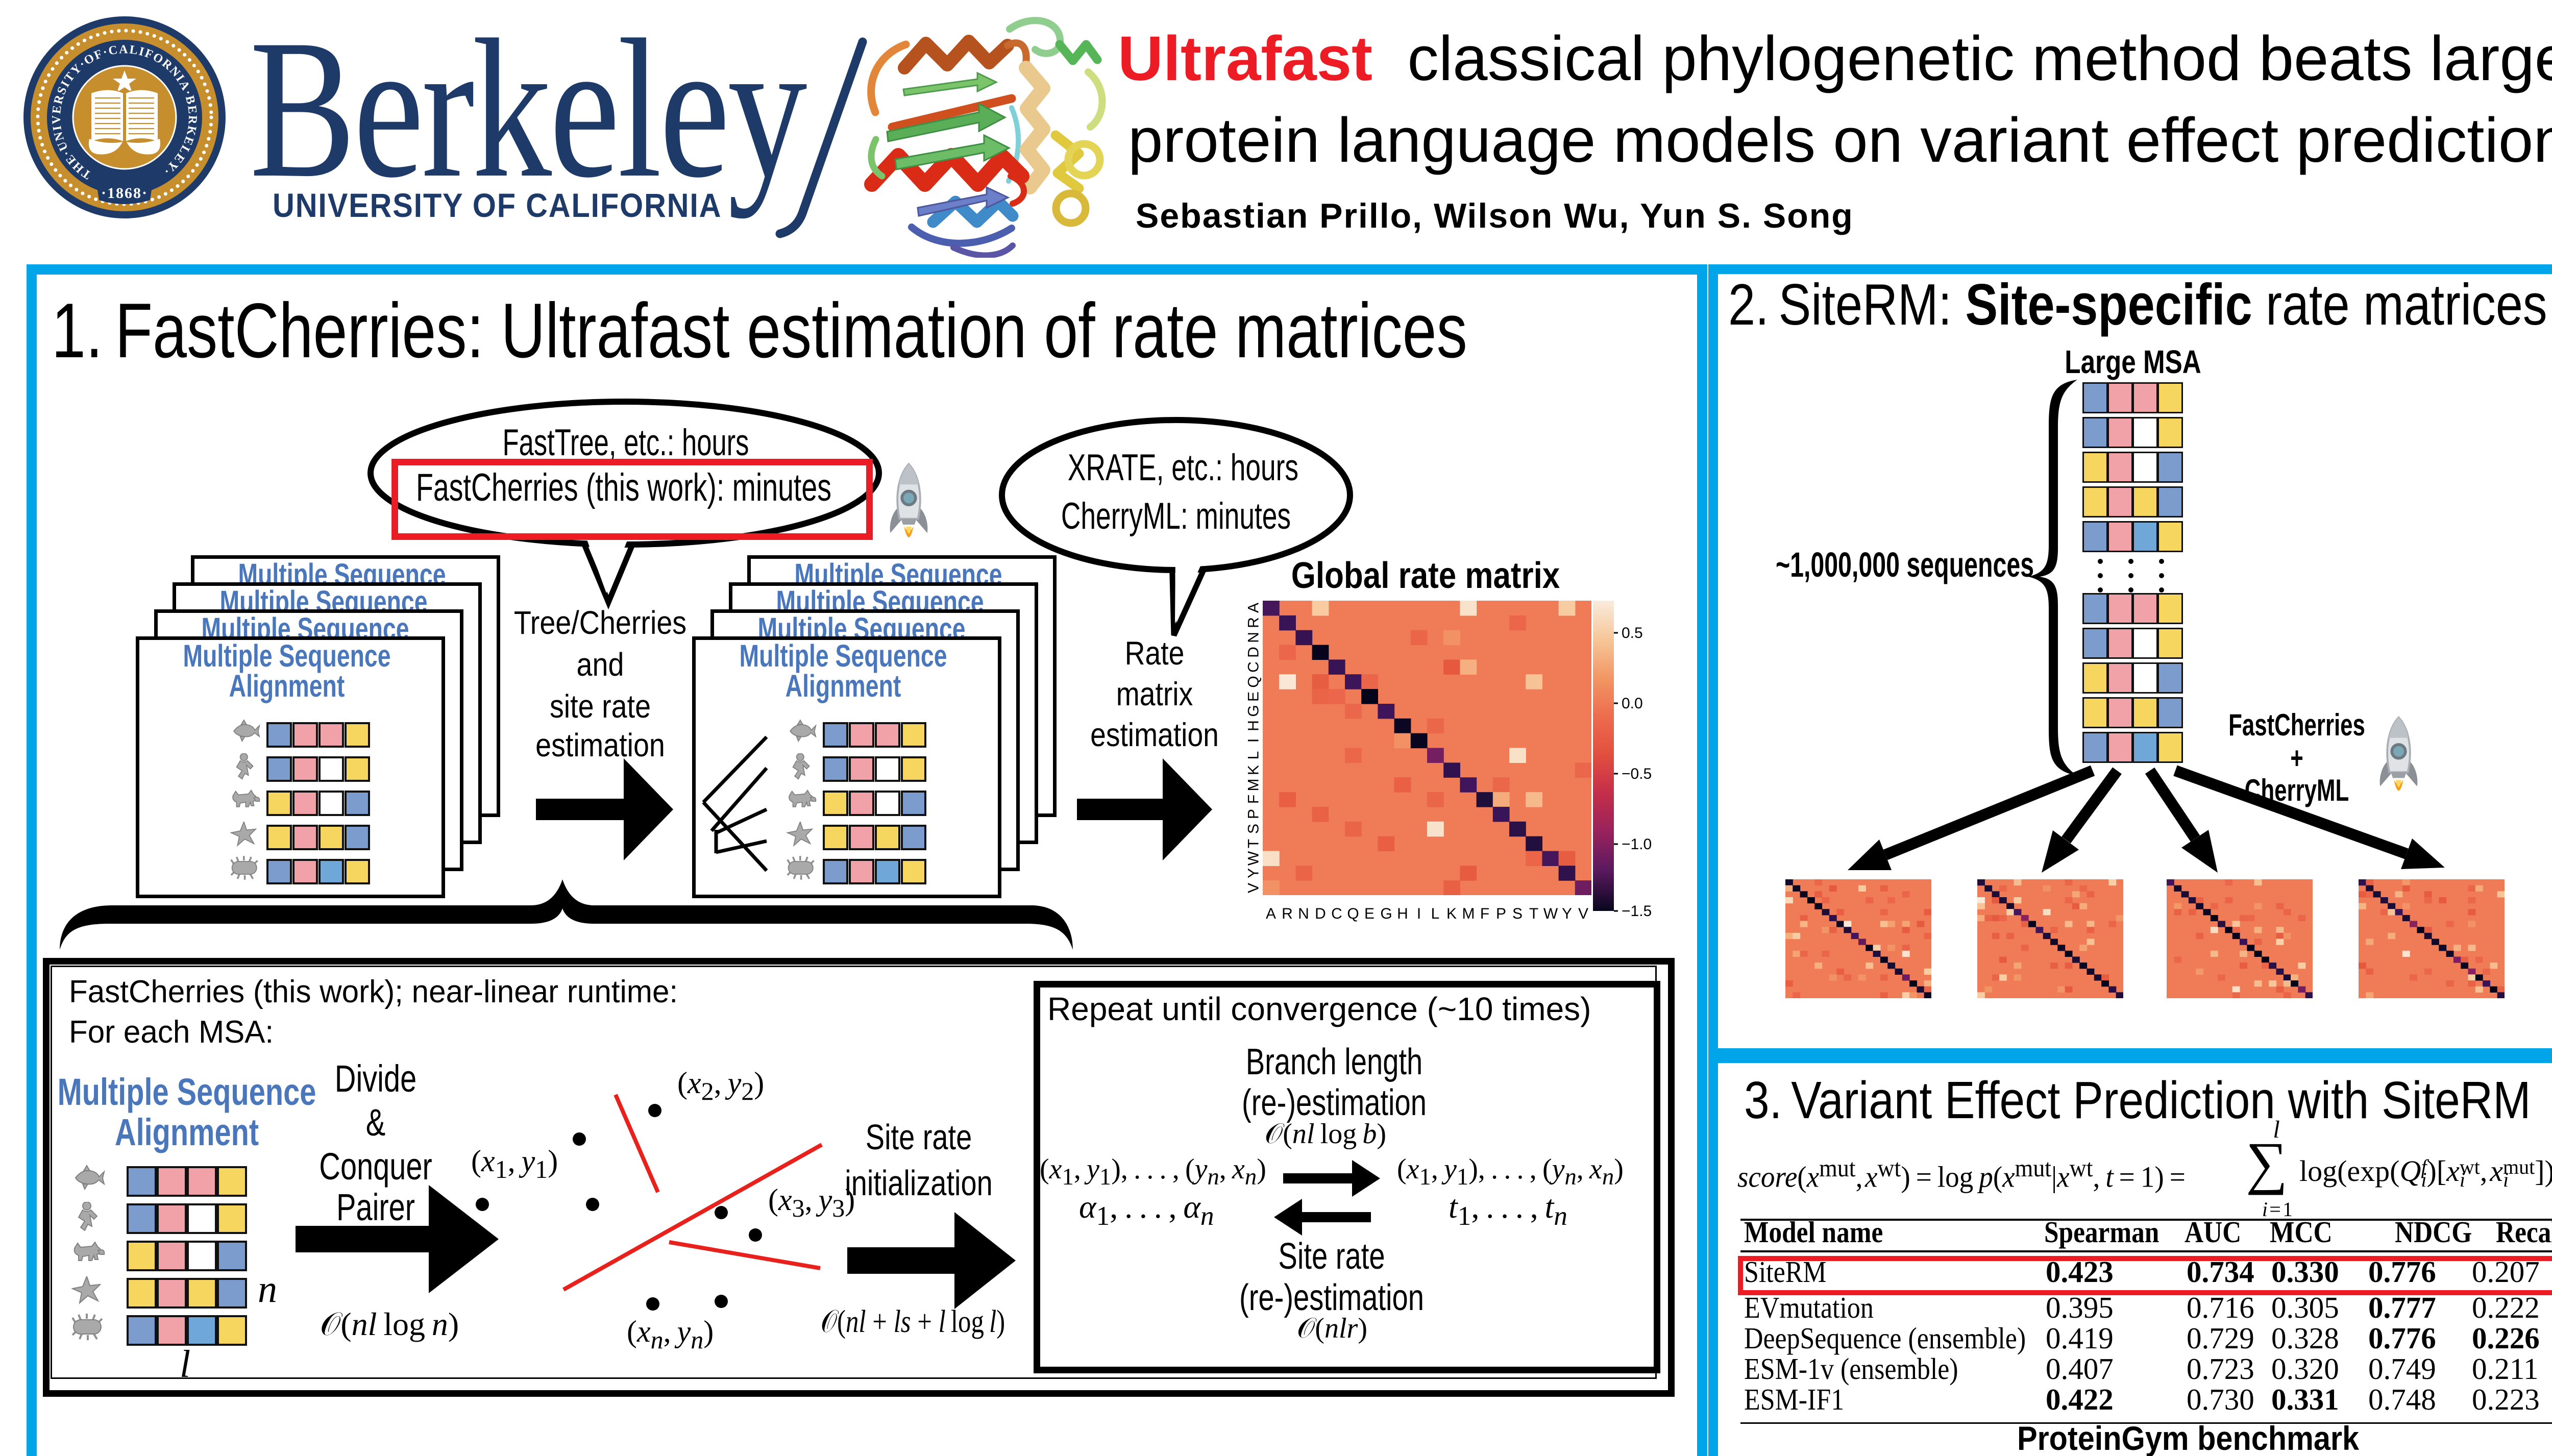 The height and width of the screenshot is (1456, 2552). What do you see at coordinates (1637, 774) in the screenshot?
I see `svg-text: −0.5` at bounding box center [1637, 774].